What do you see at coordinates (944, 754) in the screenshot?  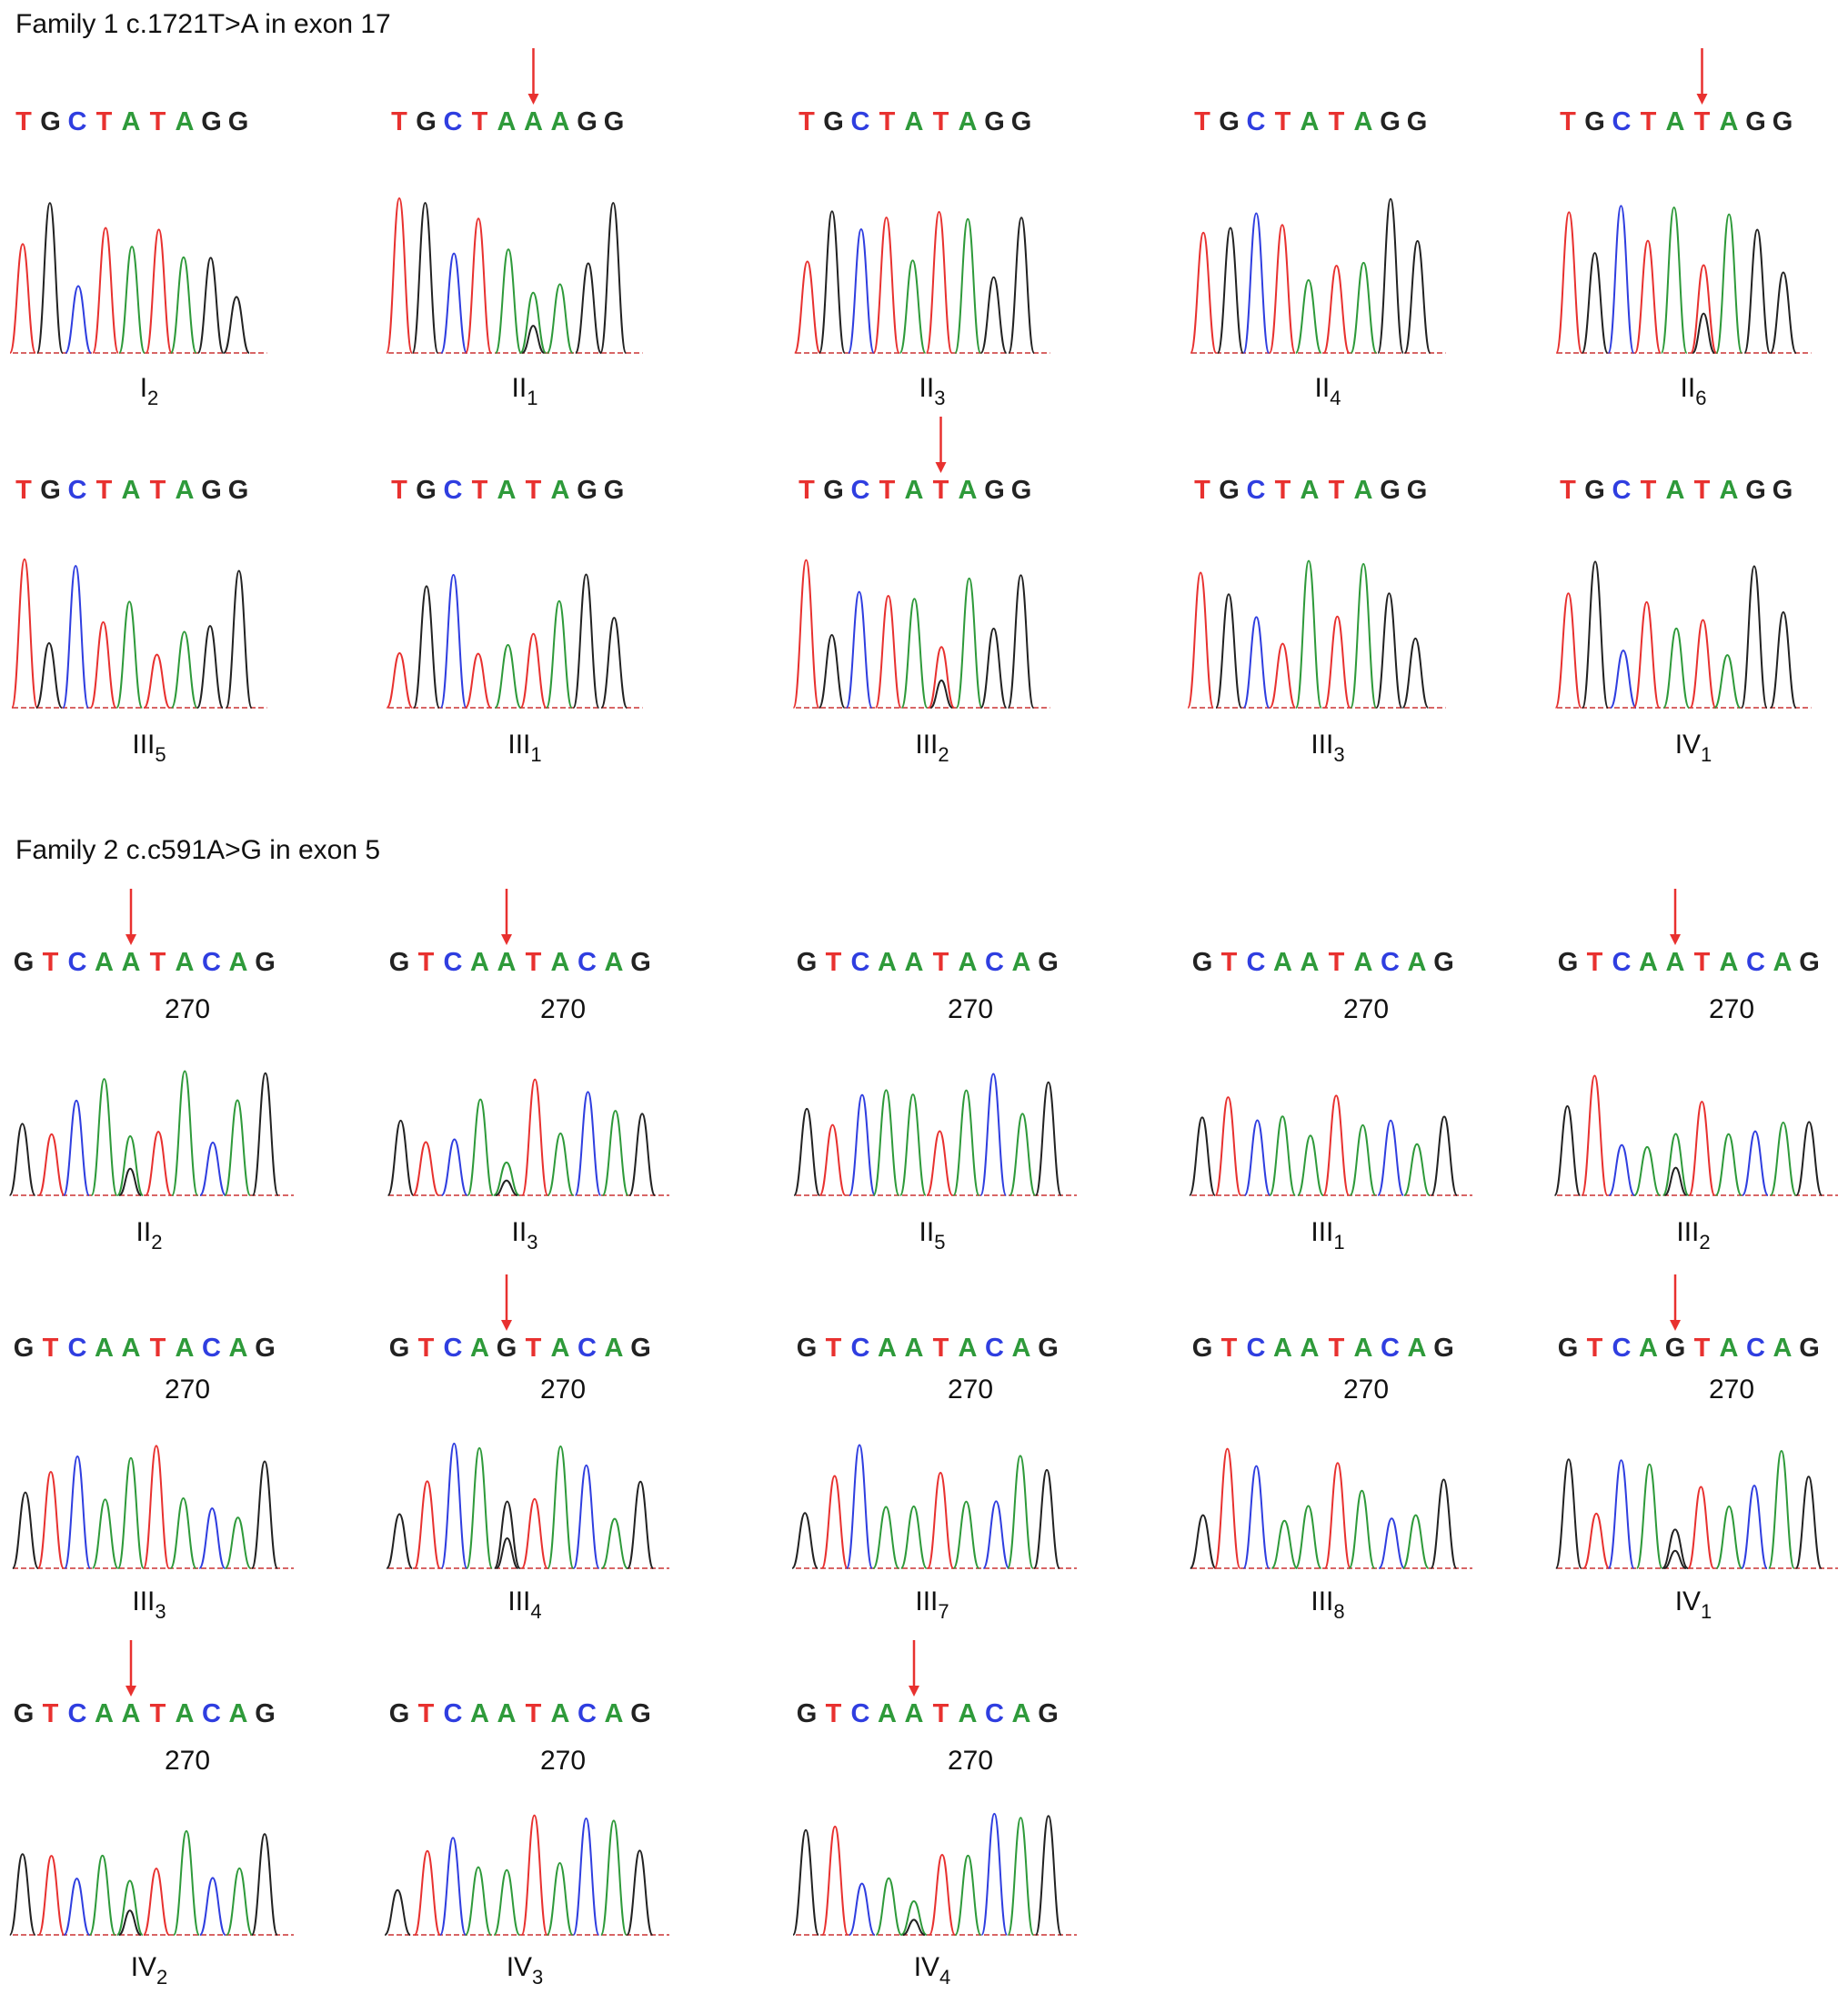 I see `sample-label-sub: 2` at bounding box center [944, 754].